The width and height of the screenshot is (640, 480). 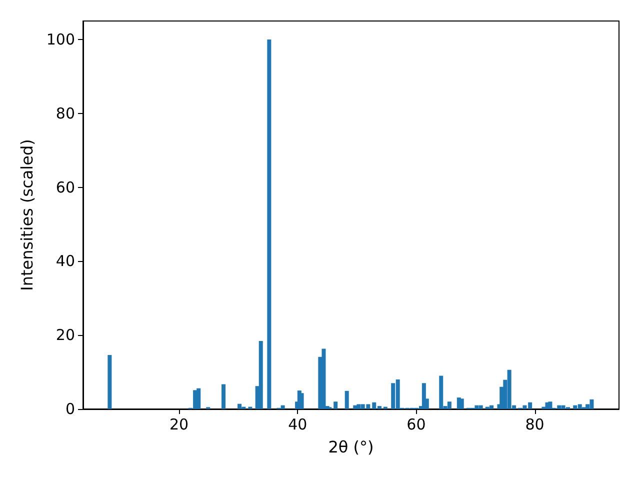 I want to click on y-tick-label: 100, so click(x=60, y=39).